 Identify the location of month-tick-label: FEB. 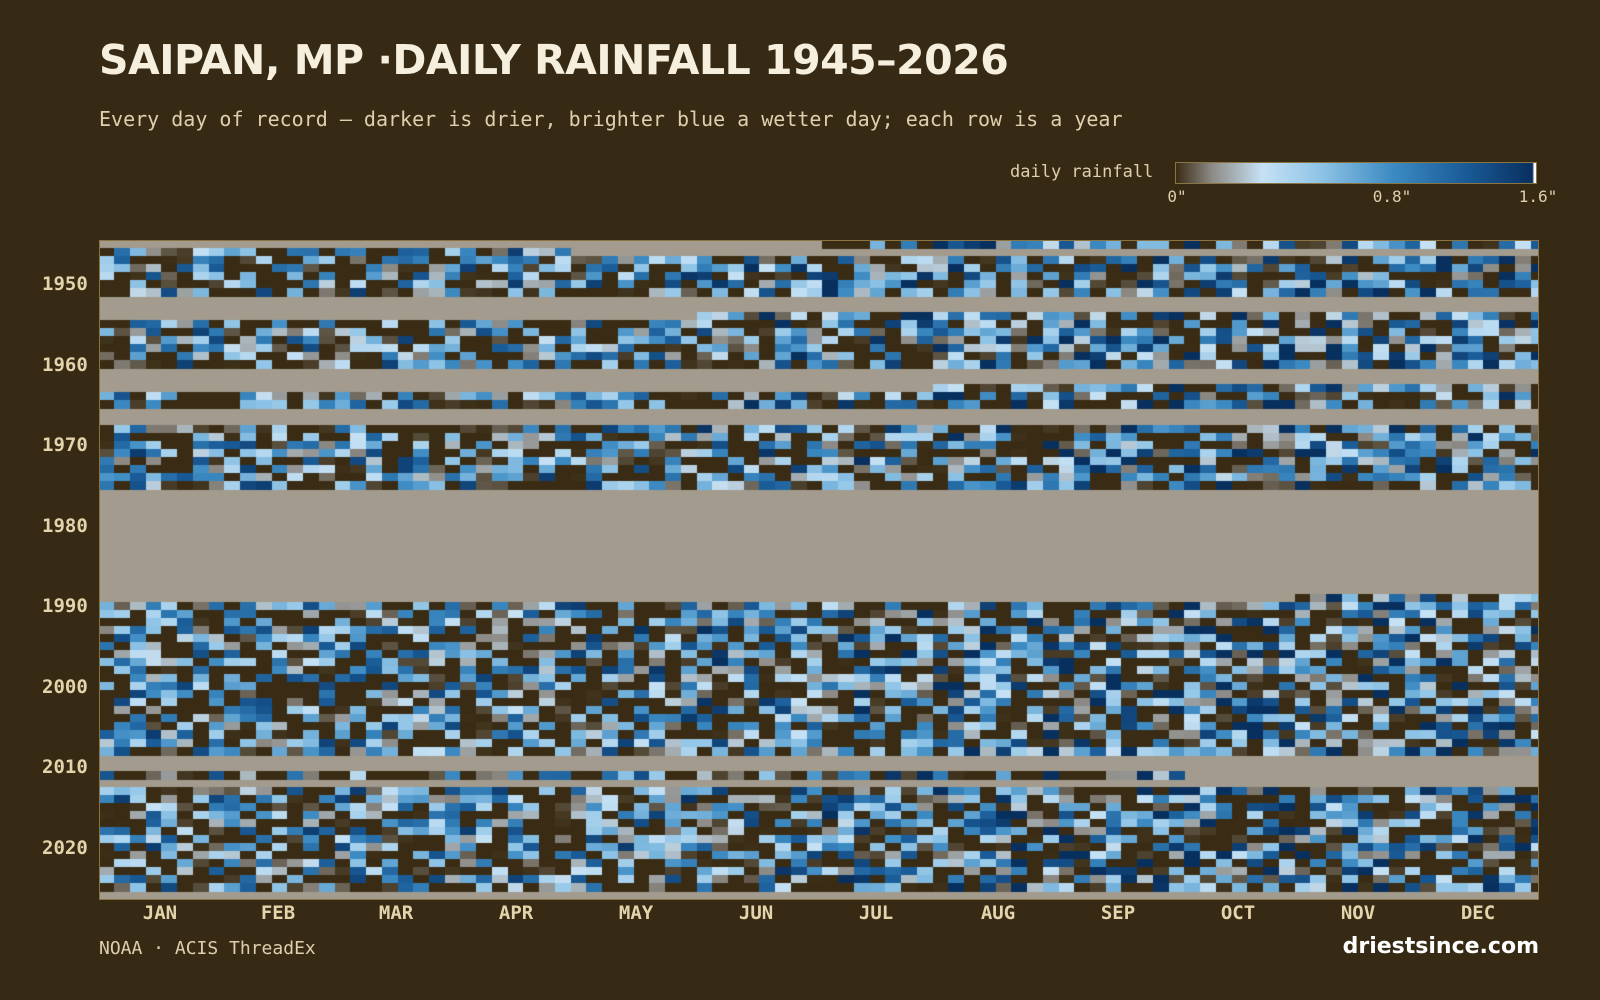
(278, 913).